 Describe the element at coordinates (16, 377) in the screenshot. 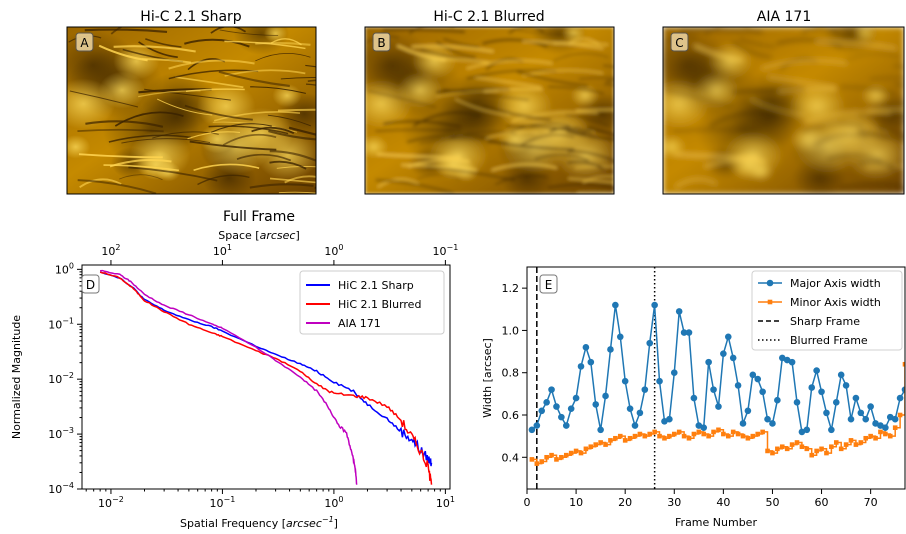

I see `chart-d-ylabel: Normalized Magnitude` at that location.